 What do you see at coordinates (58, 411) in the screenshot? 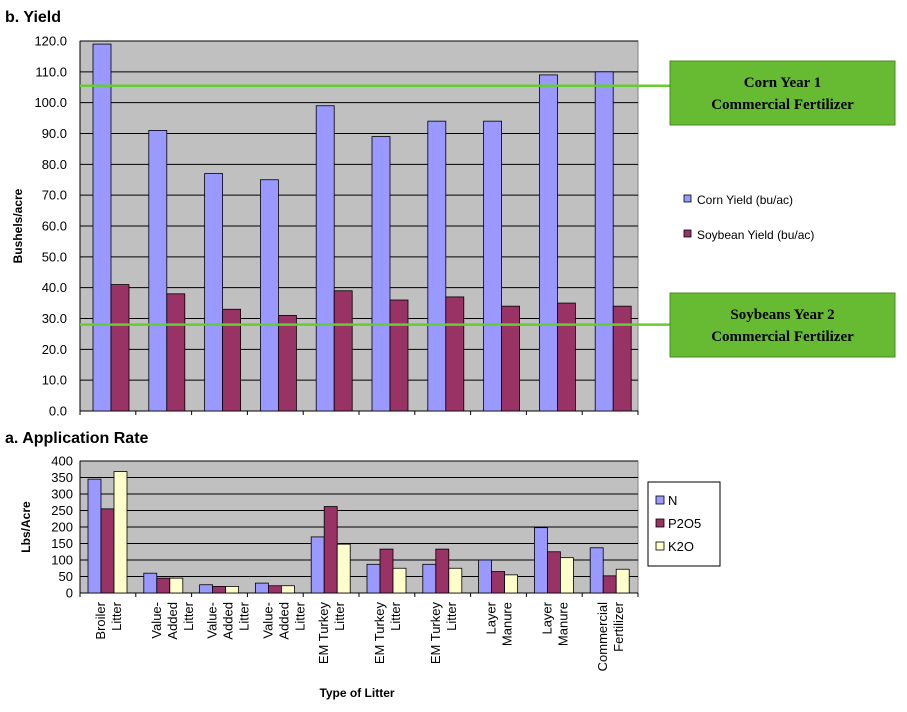
I see `yield-y-tick-label: 0.0` at bounding box center [58, 411].